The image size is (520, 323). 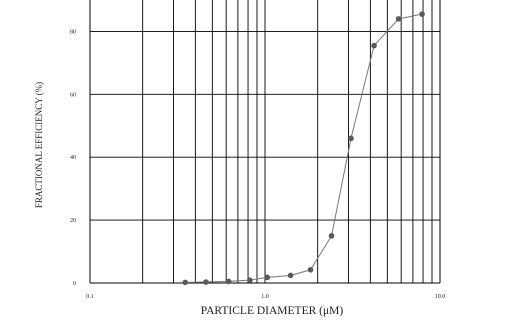 What do you see at coordinates (440, 297) in the screenshot?
I see `x-tick-label: 10.0` at bounding box center [440, 297].